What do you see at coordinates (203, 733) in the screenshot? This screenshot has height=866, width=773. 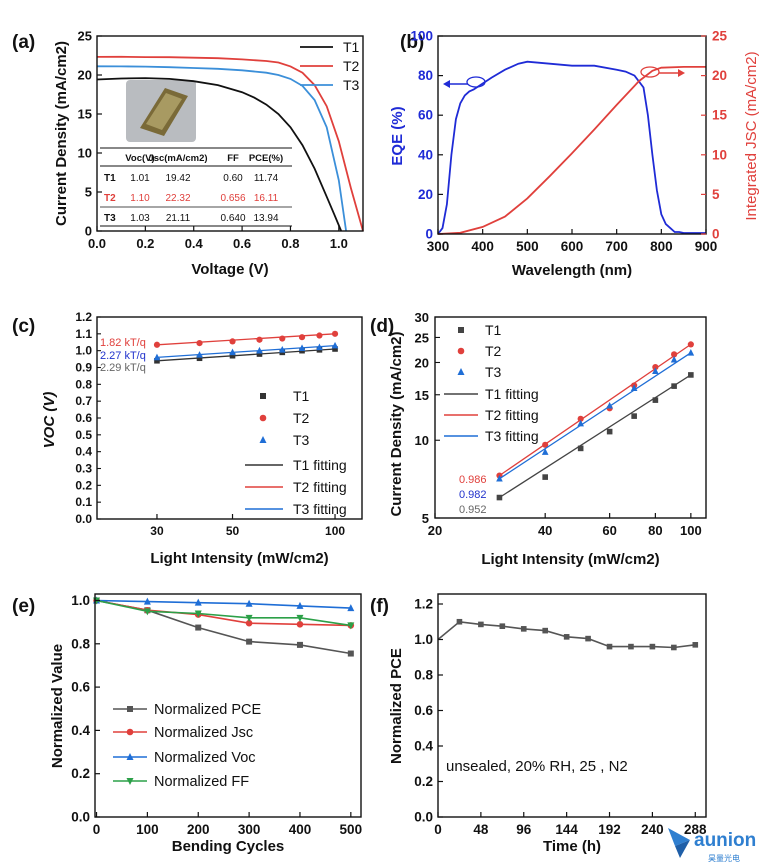 I see `legend-entry: Normalized Jsc` at bounding box center [203, 733].